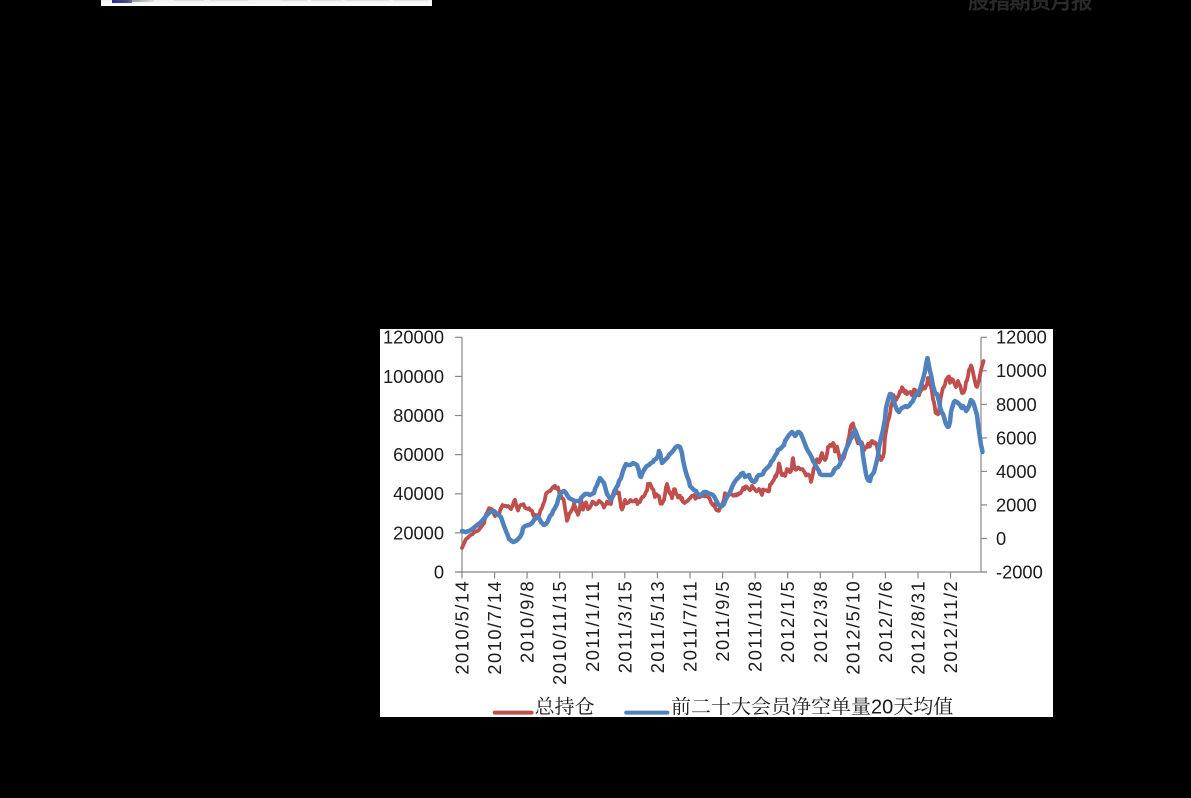 This screenshot has width=1191, height=798. Describe the element at coordinates (624, 626) in the screenshot. I see `svg-text: 2011/3/15` at that location.